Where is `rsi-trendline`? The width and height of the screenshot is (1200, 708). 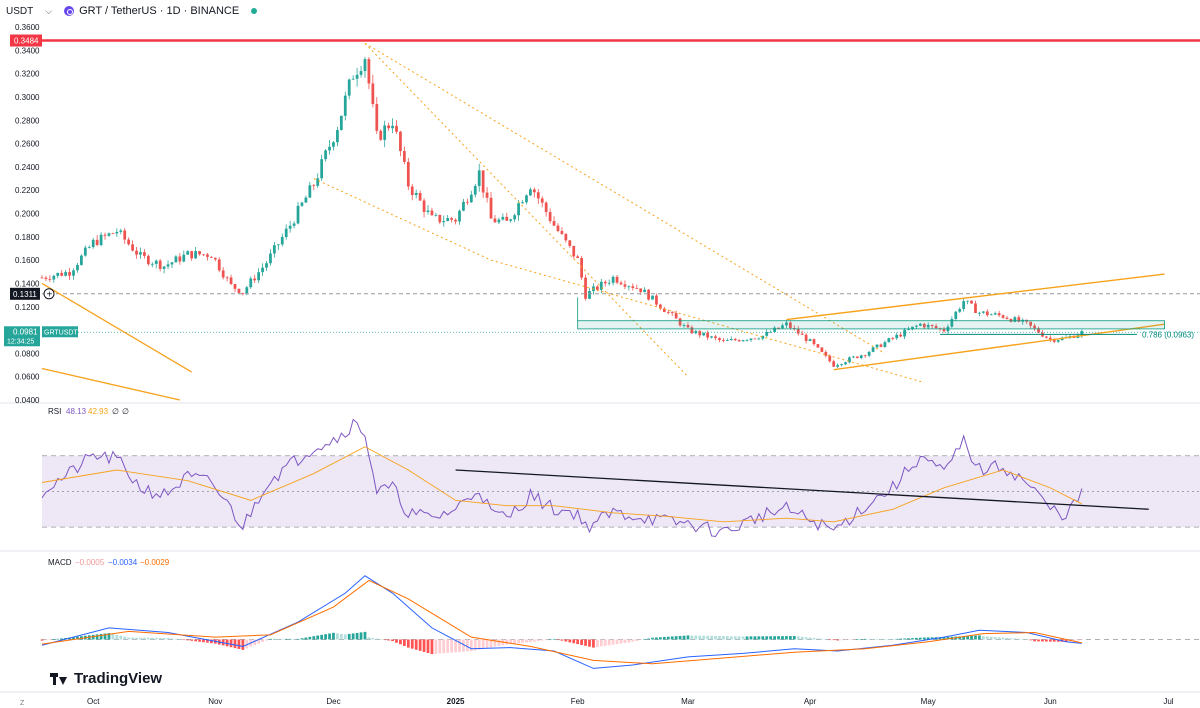
rsi-trendline is located at coordinates (802, 489).